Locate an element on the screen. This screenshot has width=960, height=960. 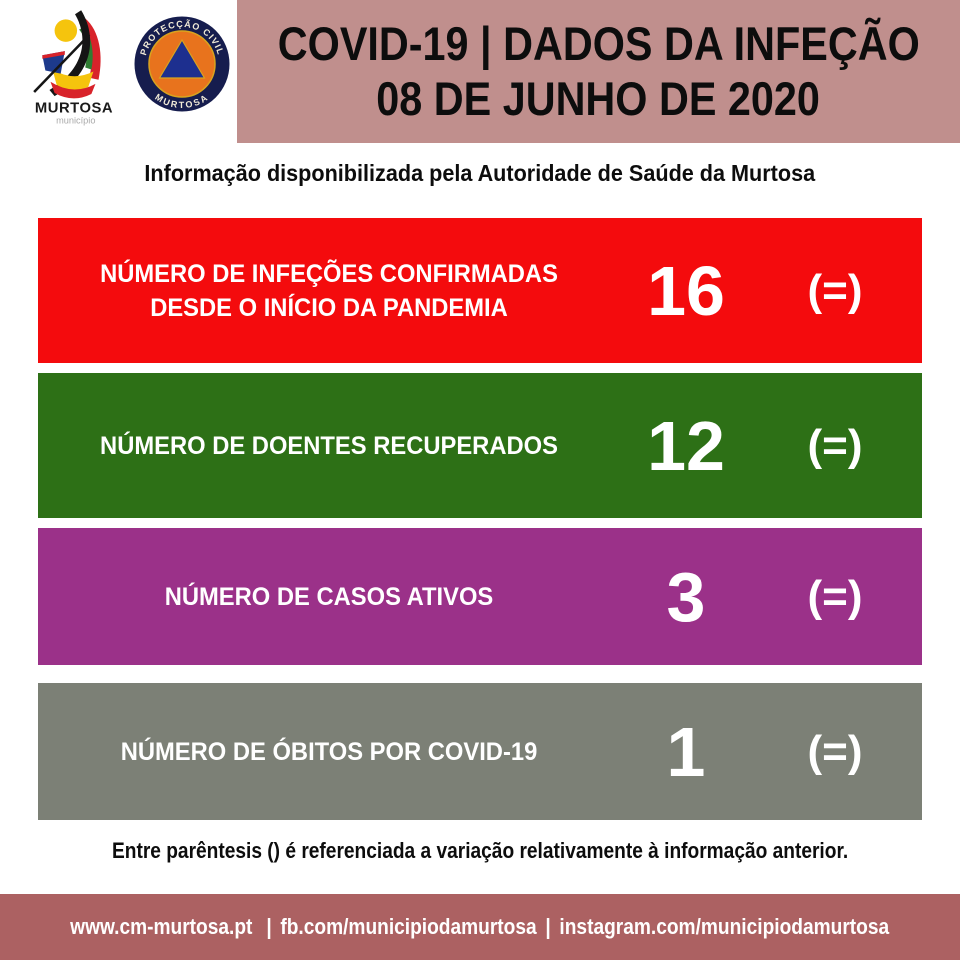
proteccao-civil-murtosa-logo: PROTECÇÃO CIVIL MURTOSA is located at coordinates (182, 64).